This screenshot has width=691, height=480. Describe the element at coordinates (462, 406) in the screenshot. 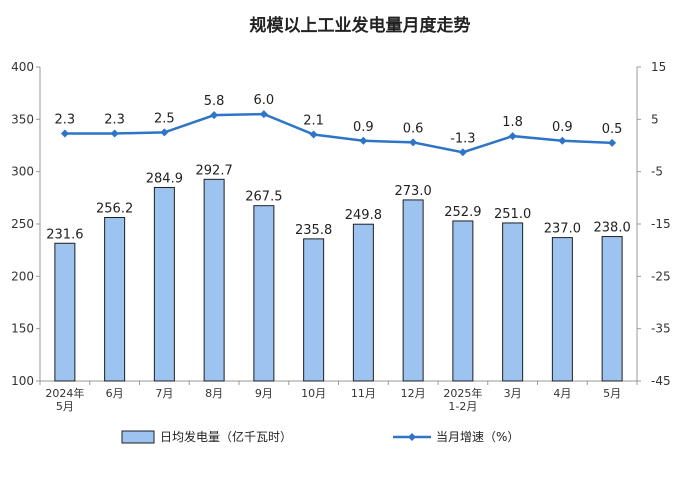

I see `x-tick-label: 1-2月` at that location.